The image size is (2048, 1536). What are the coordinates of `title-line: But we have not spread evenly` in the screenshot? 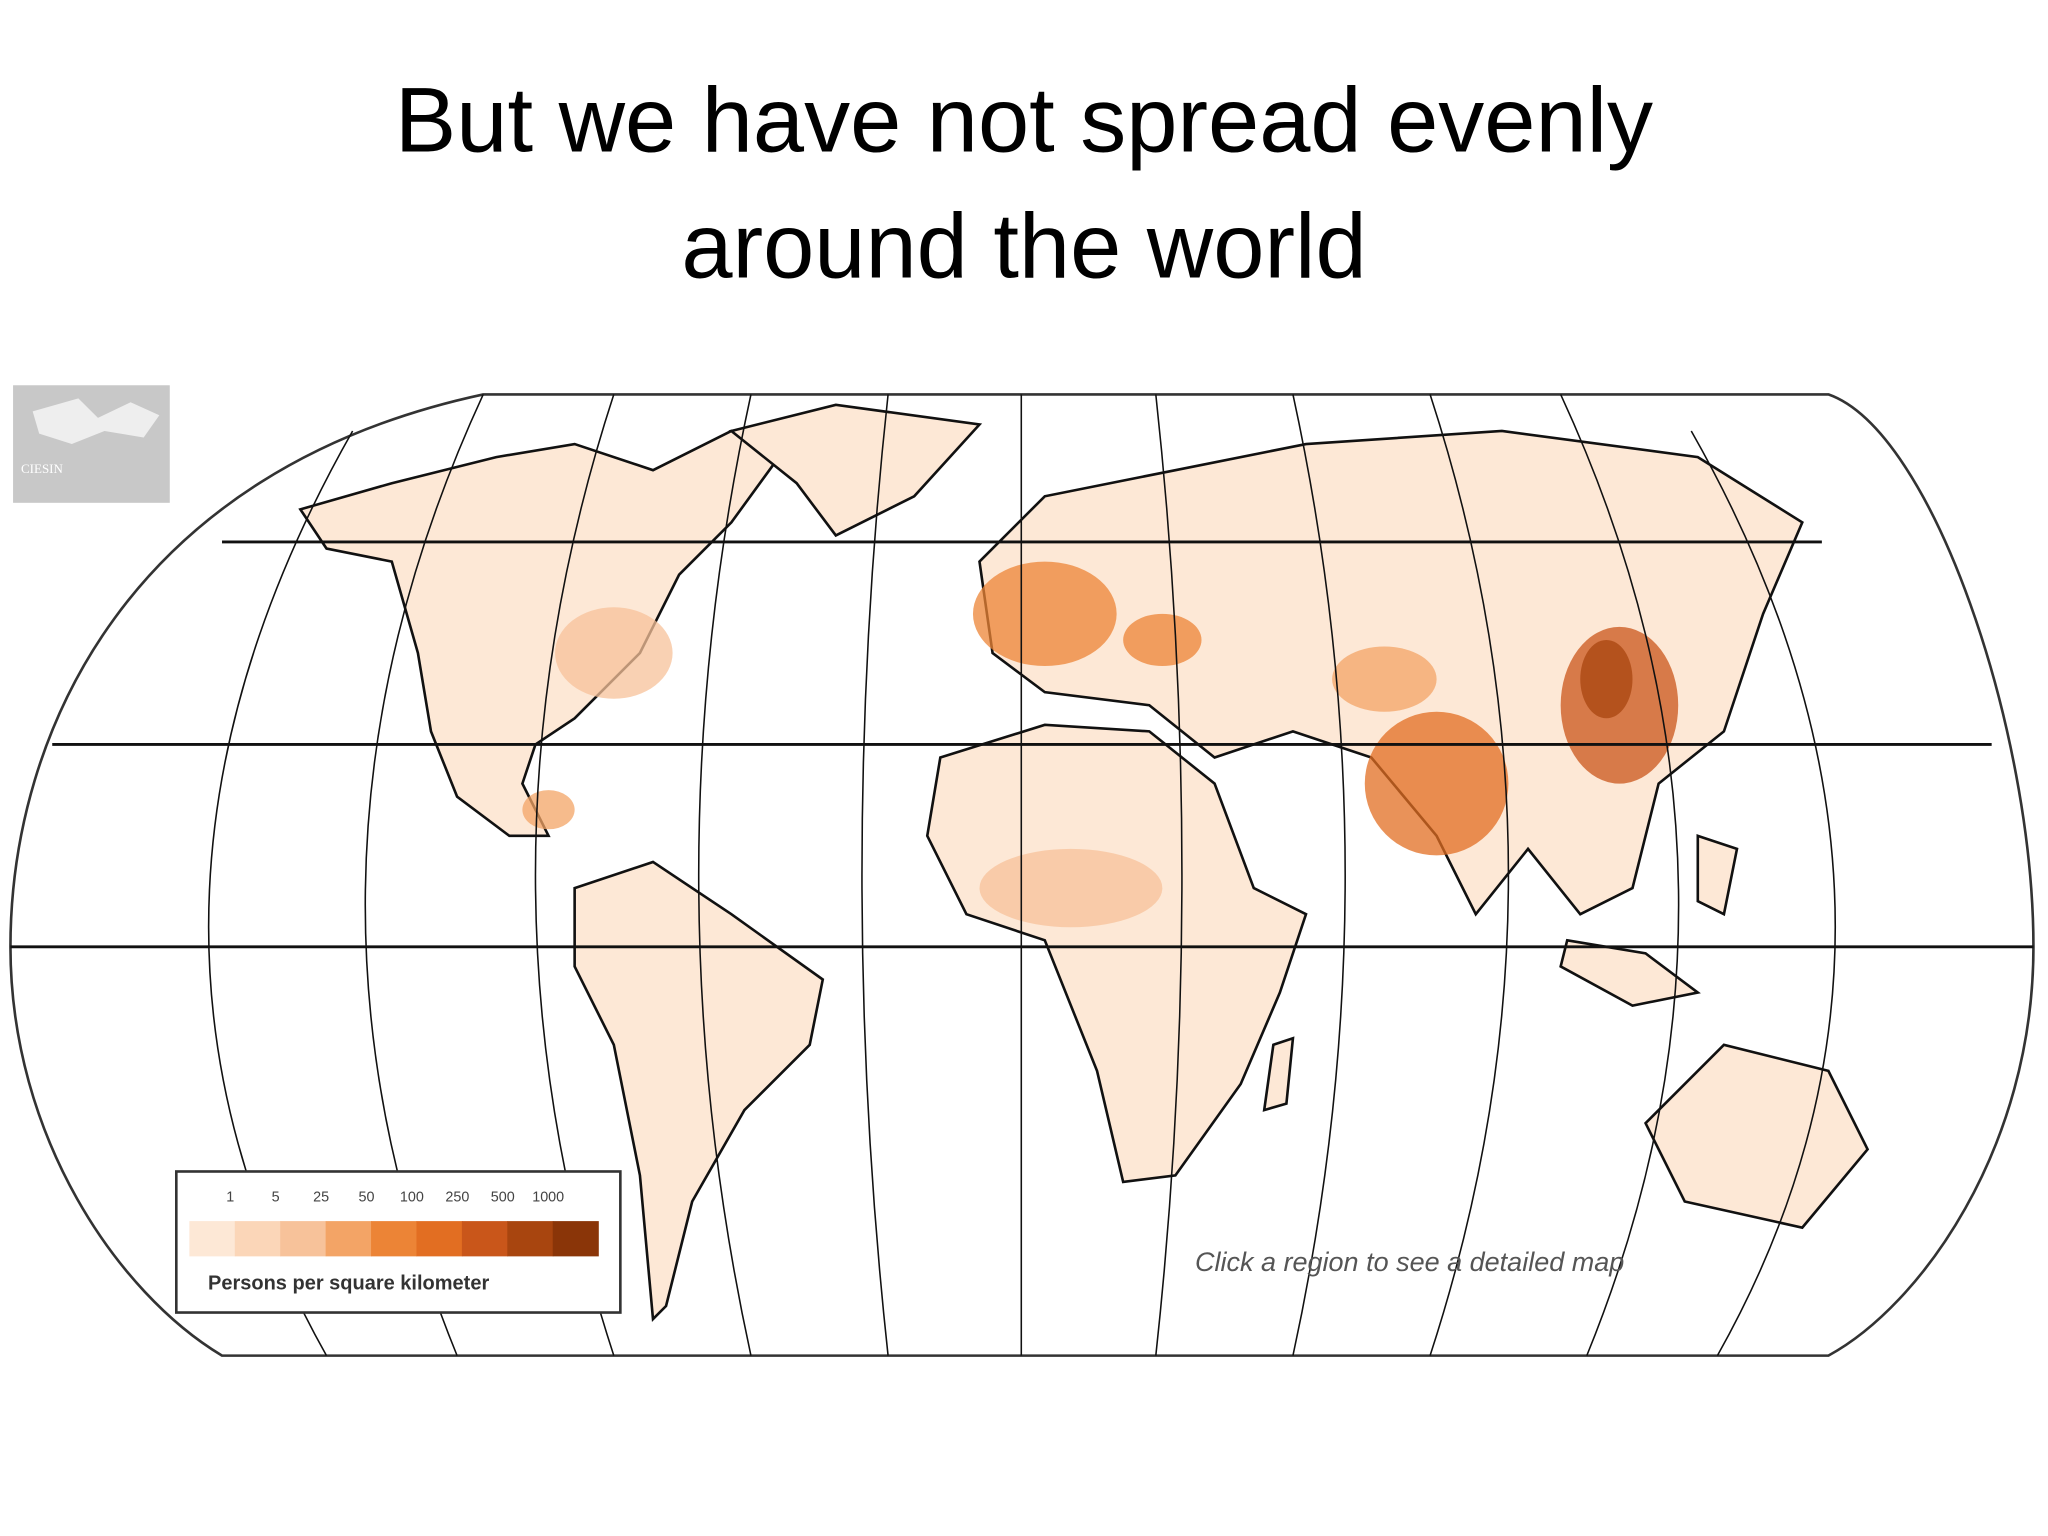 It's located at (1024, 120).